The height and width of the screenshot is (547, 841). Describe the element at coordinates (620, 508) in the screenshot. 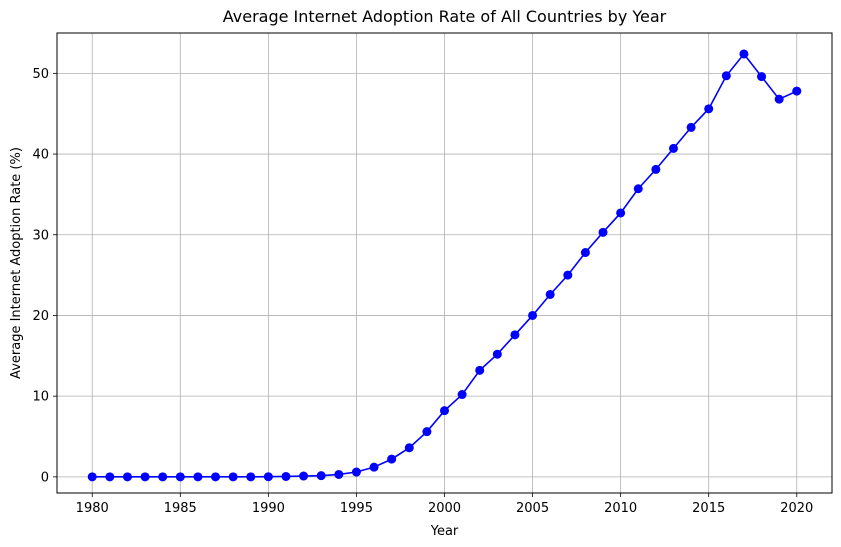

I see `x-tick-label: 2010` at that location.